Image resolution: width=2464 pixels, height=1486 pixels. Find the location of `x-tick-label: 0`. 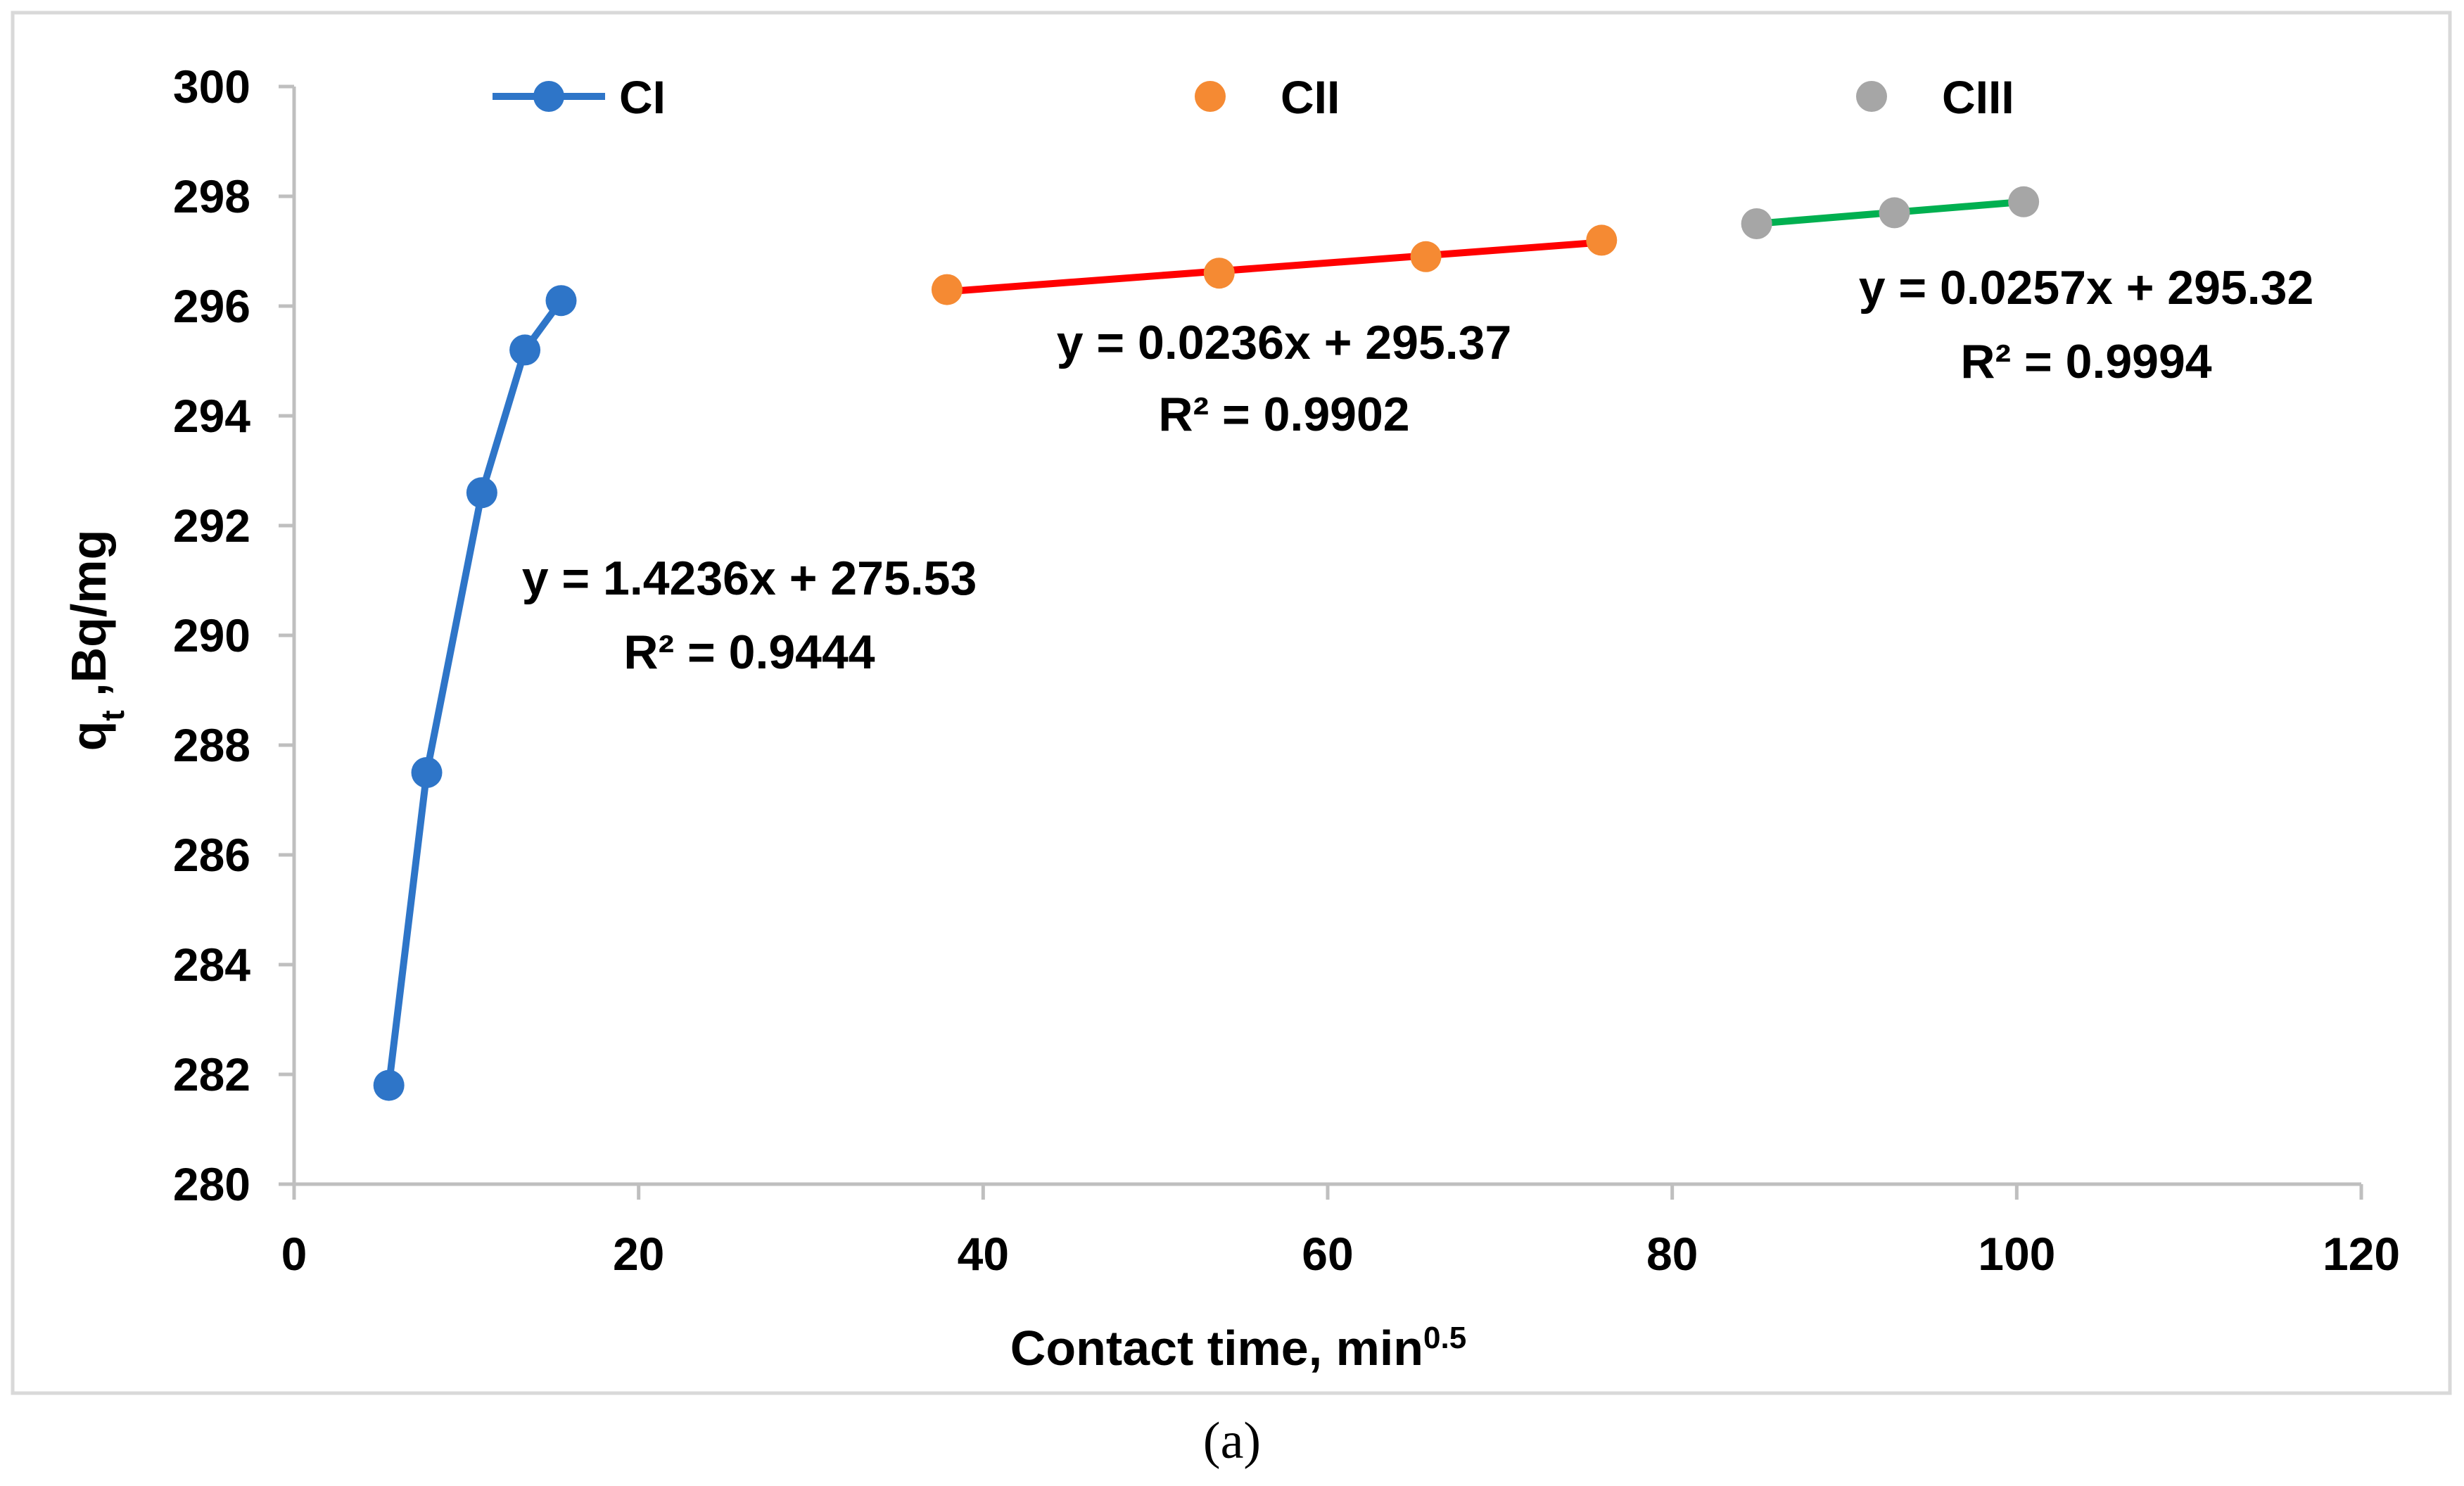

x-tick-label: 0 is located at coordinates (294, 1254).